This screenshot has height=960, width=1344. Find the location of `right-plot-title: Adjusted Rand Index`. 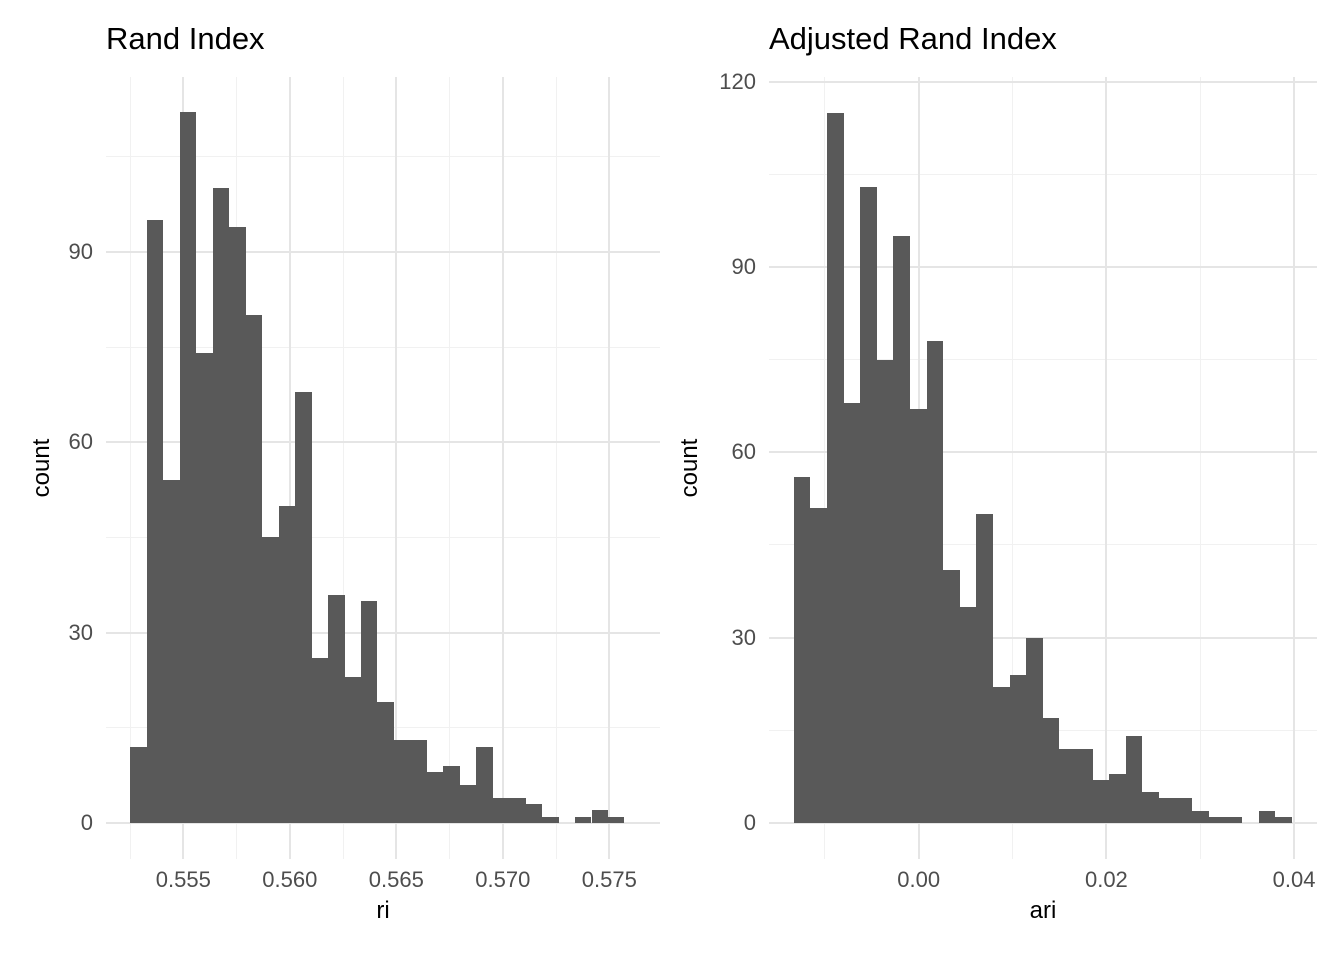

right-plot-title: Adjusted Rand Index is located at coordinates (913, 38).